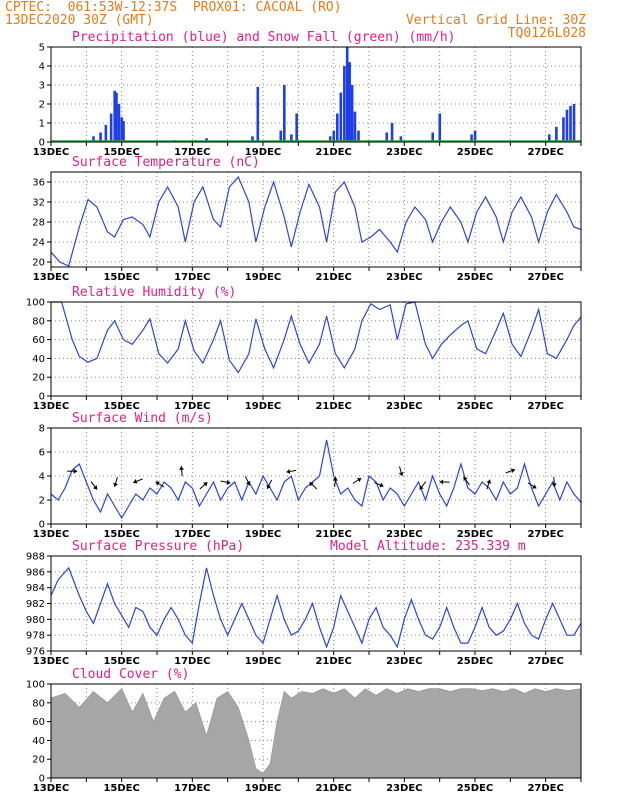 The width and height of the screenshot is (618, 800). Describe the element at coordinates (38, 321) in the screenshot. I see `y-tick-label: 80` at that location.